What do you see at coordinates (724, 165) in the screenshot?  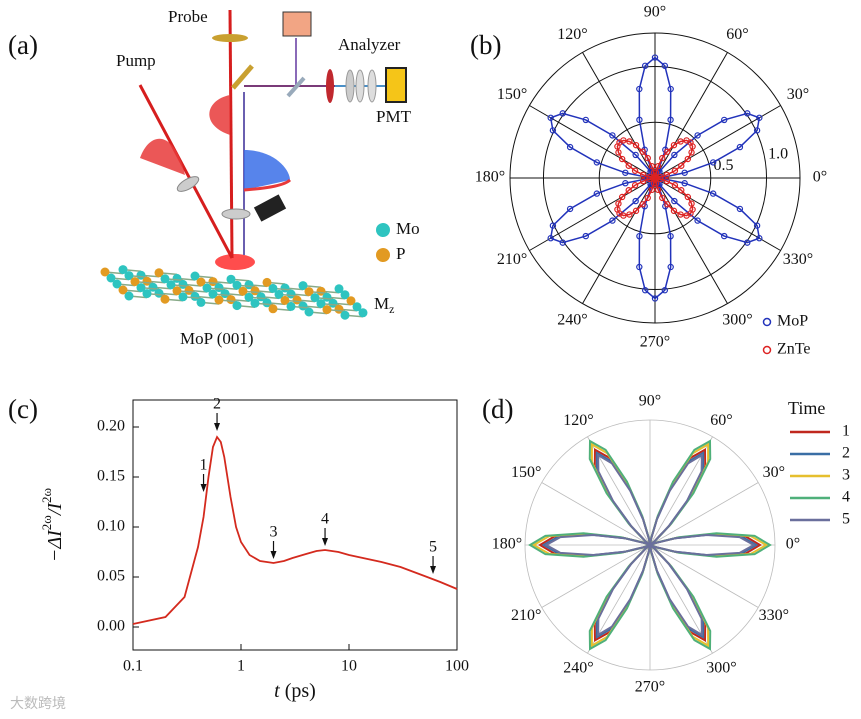 I see `radial-tick-label: 0.5` at bounding box center [724, 165].